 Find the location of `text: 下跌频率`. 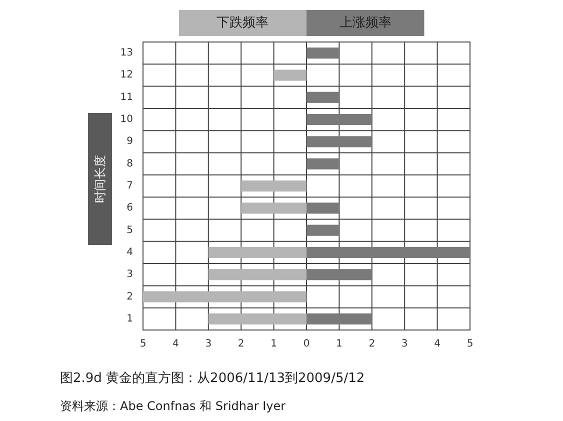

text: 下跌频率 is located at coordinates (242, 22).